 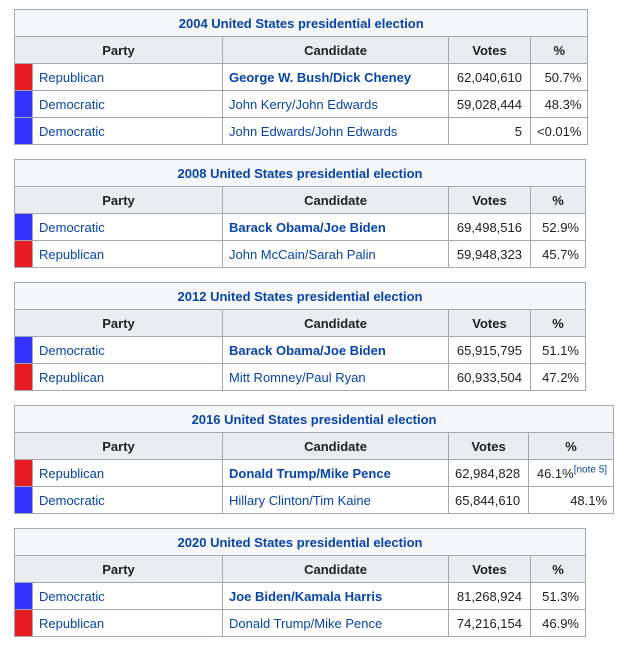 I want to click on percent-cell: 47.2%, so click(x=558, y=377).